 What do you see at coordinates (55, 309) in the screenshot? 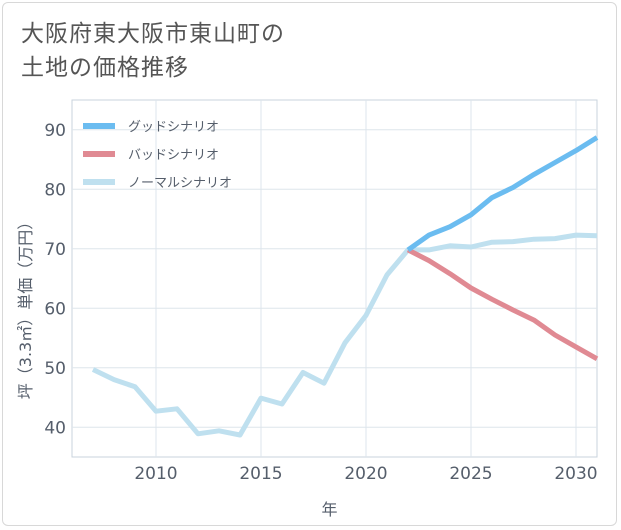
I see `y-tick-label: 60` at bounding box center [55, 309].